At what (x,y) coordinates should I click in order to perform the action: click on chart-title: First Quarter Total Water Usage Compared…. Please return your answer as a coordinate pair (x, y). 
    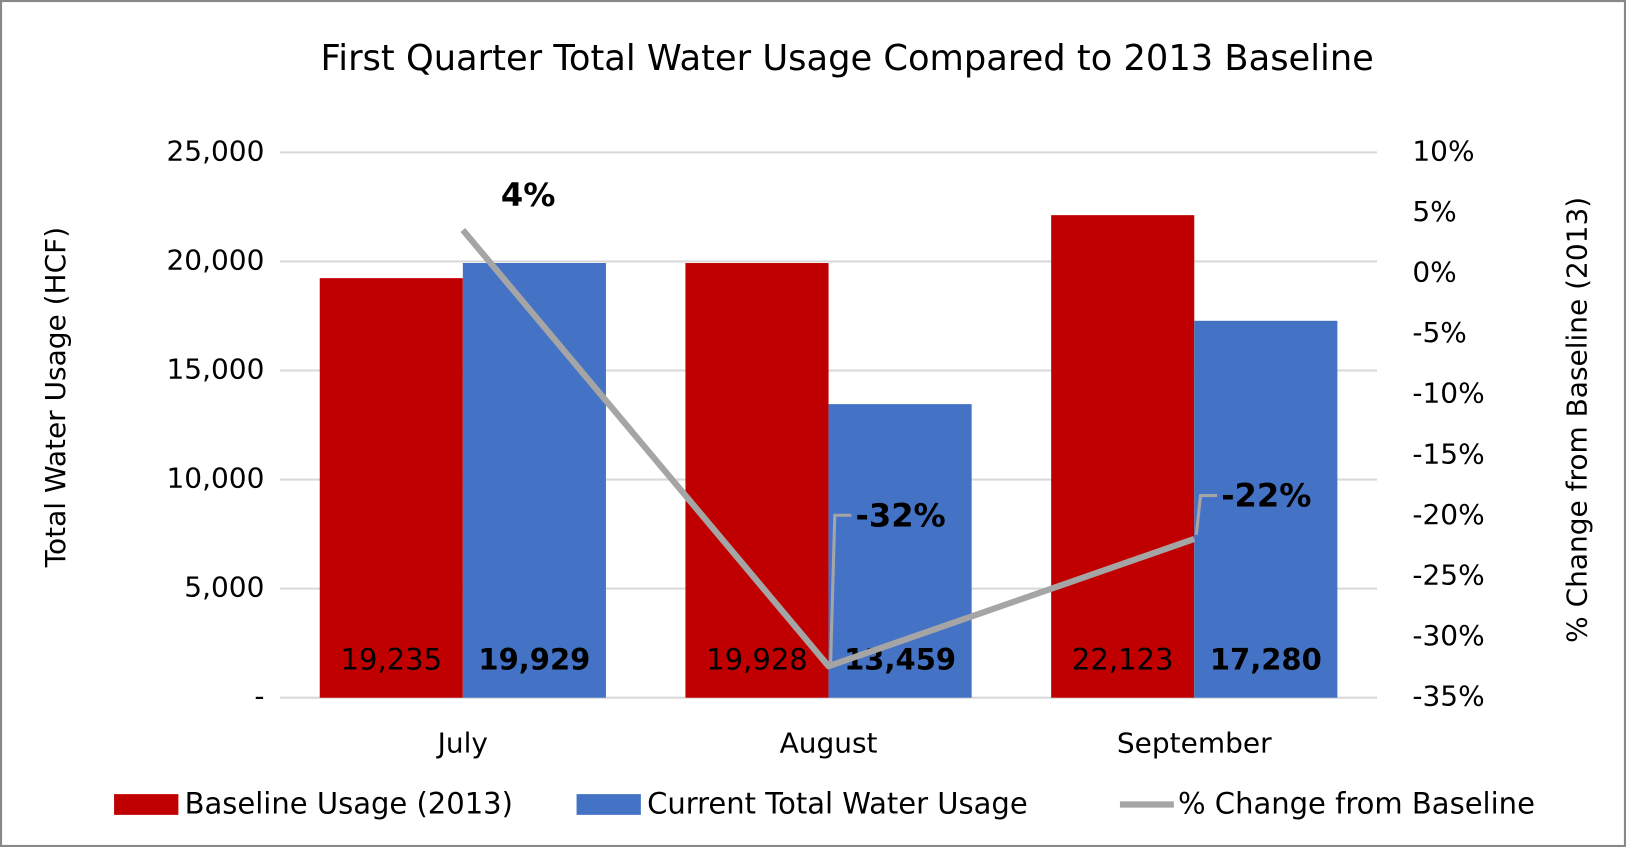
    Looking at the image, I should click on (847, 58).